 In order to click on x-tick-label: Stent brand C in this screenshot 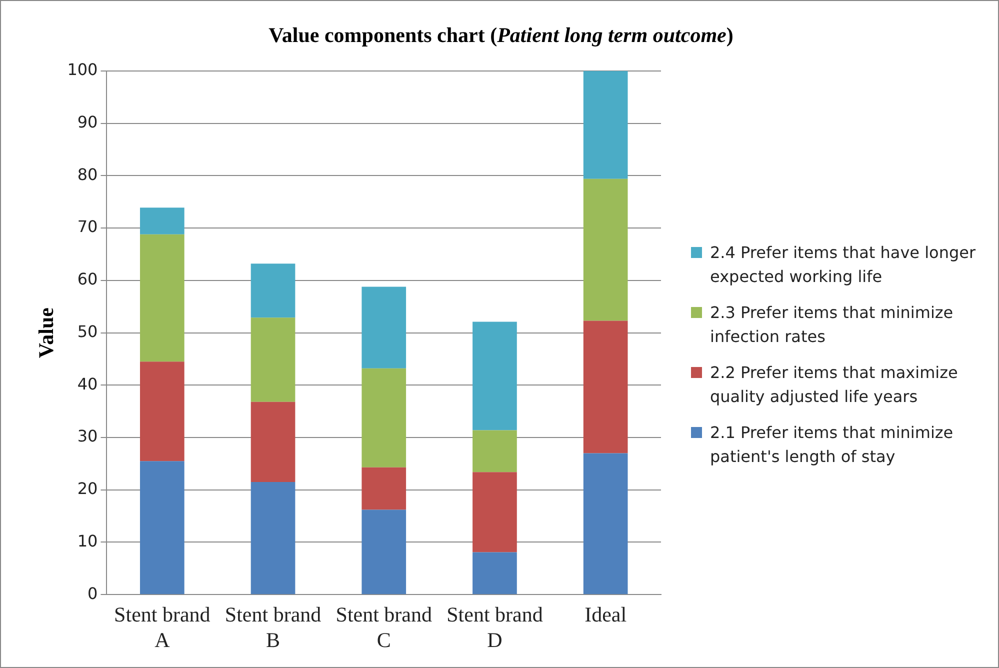, I will do `click(384, 627)`.